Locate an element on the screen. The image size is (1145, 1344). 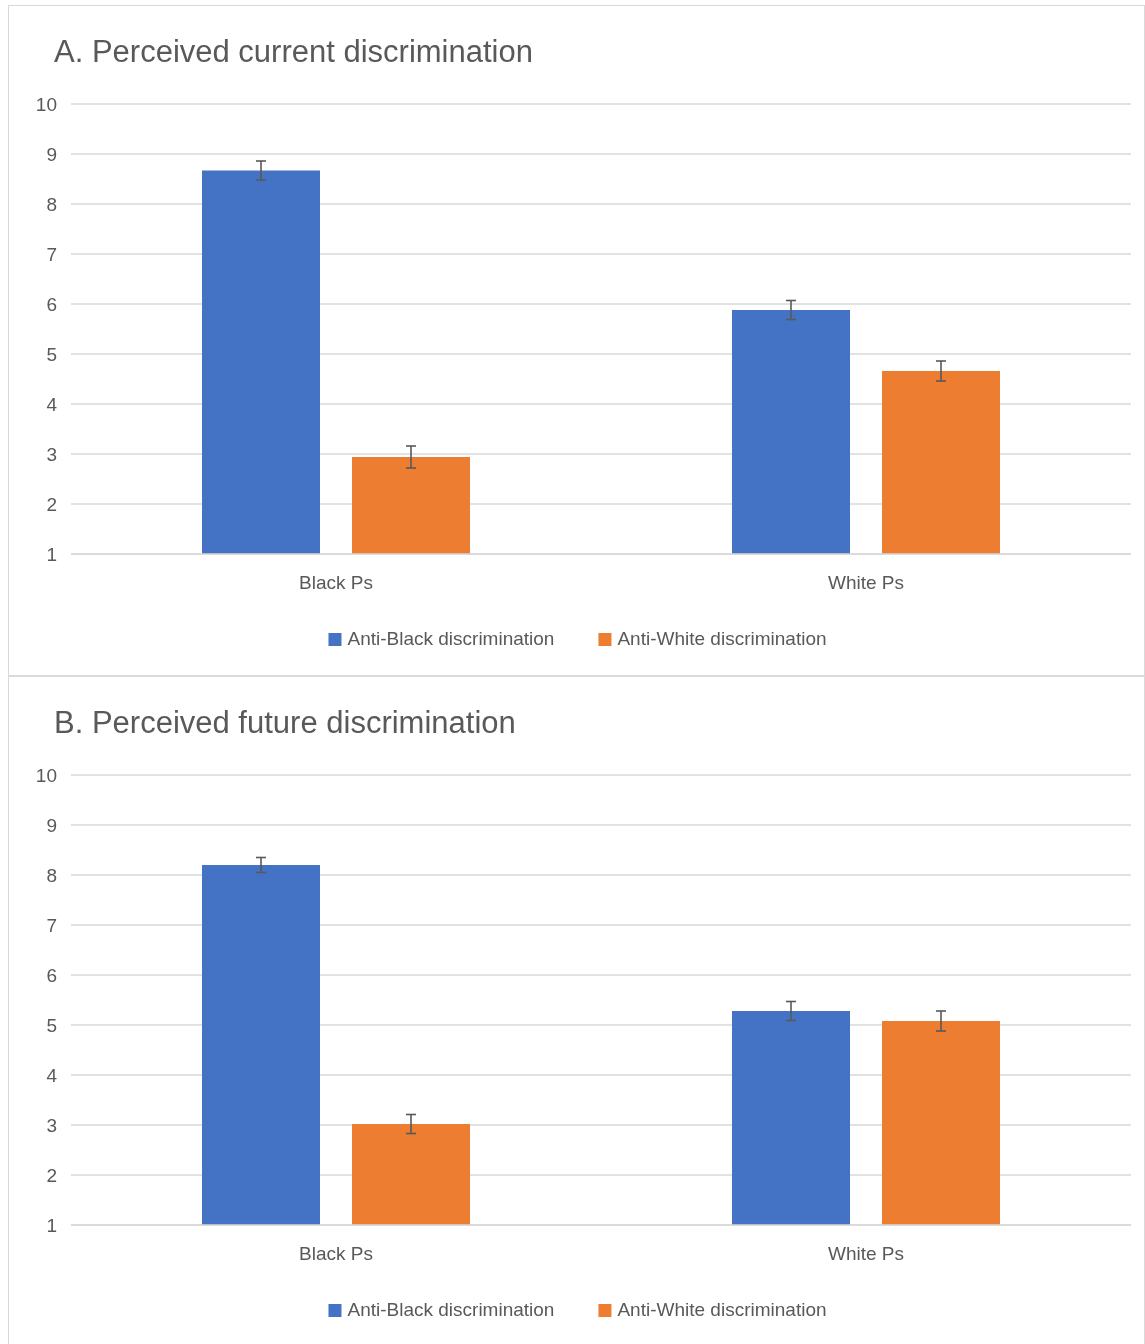
chart-title: A. Perceived current discrimination is located at coordinates (293, 51).